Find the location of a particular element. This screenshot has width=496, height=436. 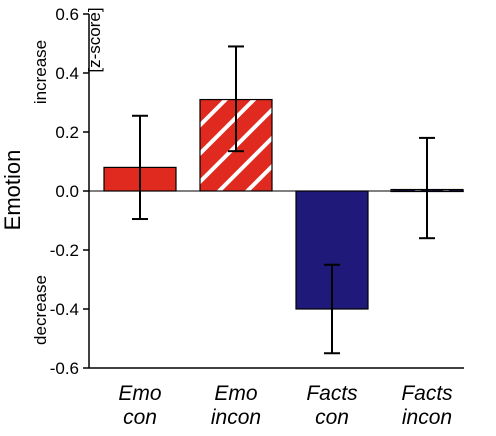

increase-label: increase is located at coordinates (40, 72).